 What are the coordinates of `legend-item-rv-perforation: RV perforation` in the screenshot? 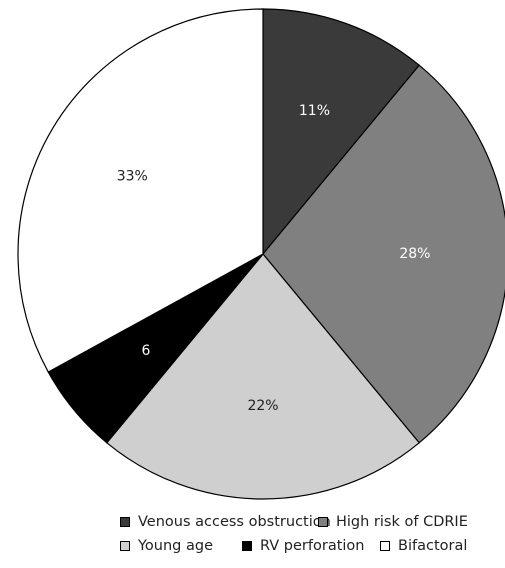 It's located at (303, 546).